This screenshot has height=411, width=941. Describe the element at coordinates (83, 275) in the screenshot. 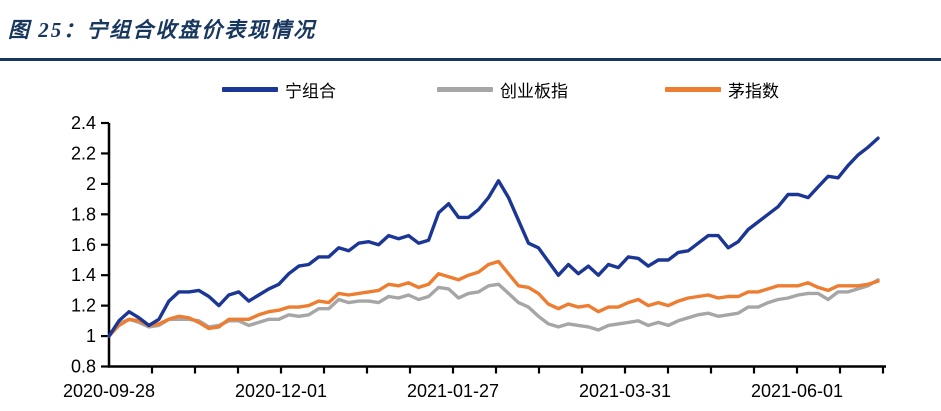

I see `y-axis-tick-label: 1.4` at that location.